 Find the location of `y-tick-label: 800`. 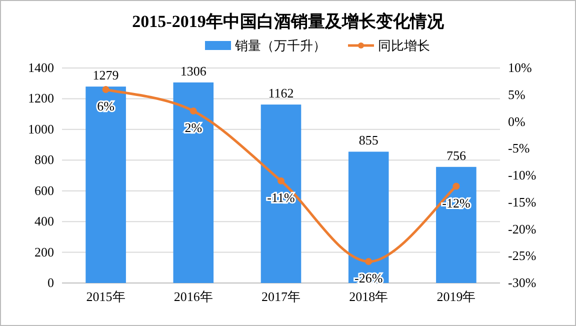

y-tick-label: 800 is located at coordinates (44, 160).